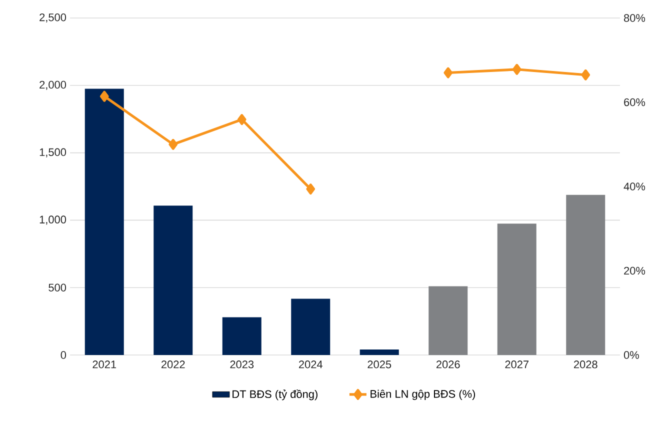  Describe the element at coordinates (517, 364) in the screenshot. I see `x-tick-label: 2027` at that location.